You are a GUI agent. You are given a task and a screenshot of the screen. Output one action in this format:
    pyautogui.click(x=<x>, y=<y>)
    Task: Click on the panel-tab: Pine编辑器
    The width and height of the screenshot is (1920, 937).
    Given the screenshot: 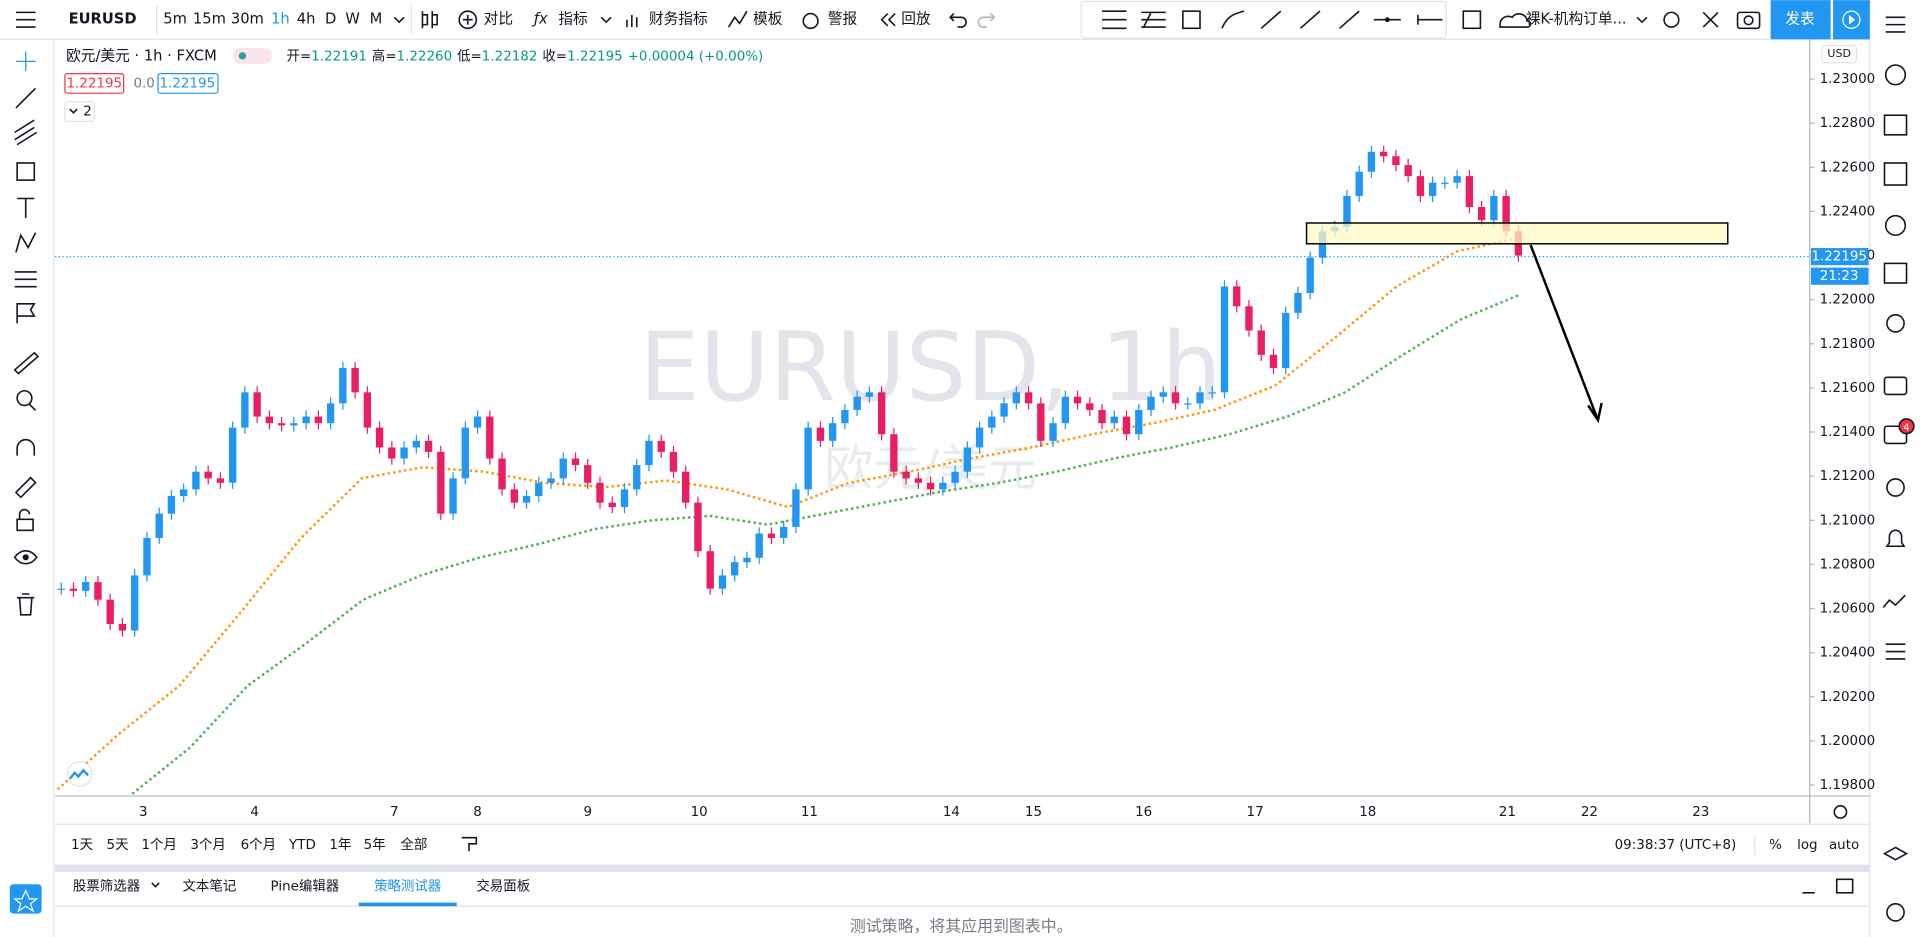 What is the action you would take?
    pyautogui.click(x=305, y=887)
    